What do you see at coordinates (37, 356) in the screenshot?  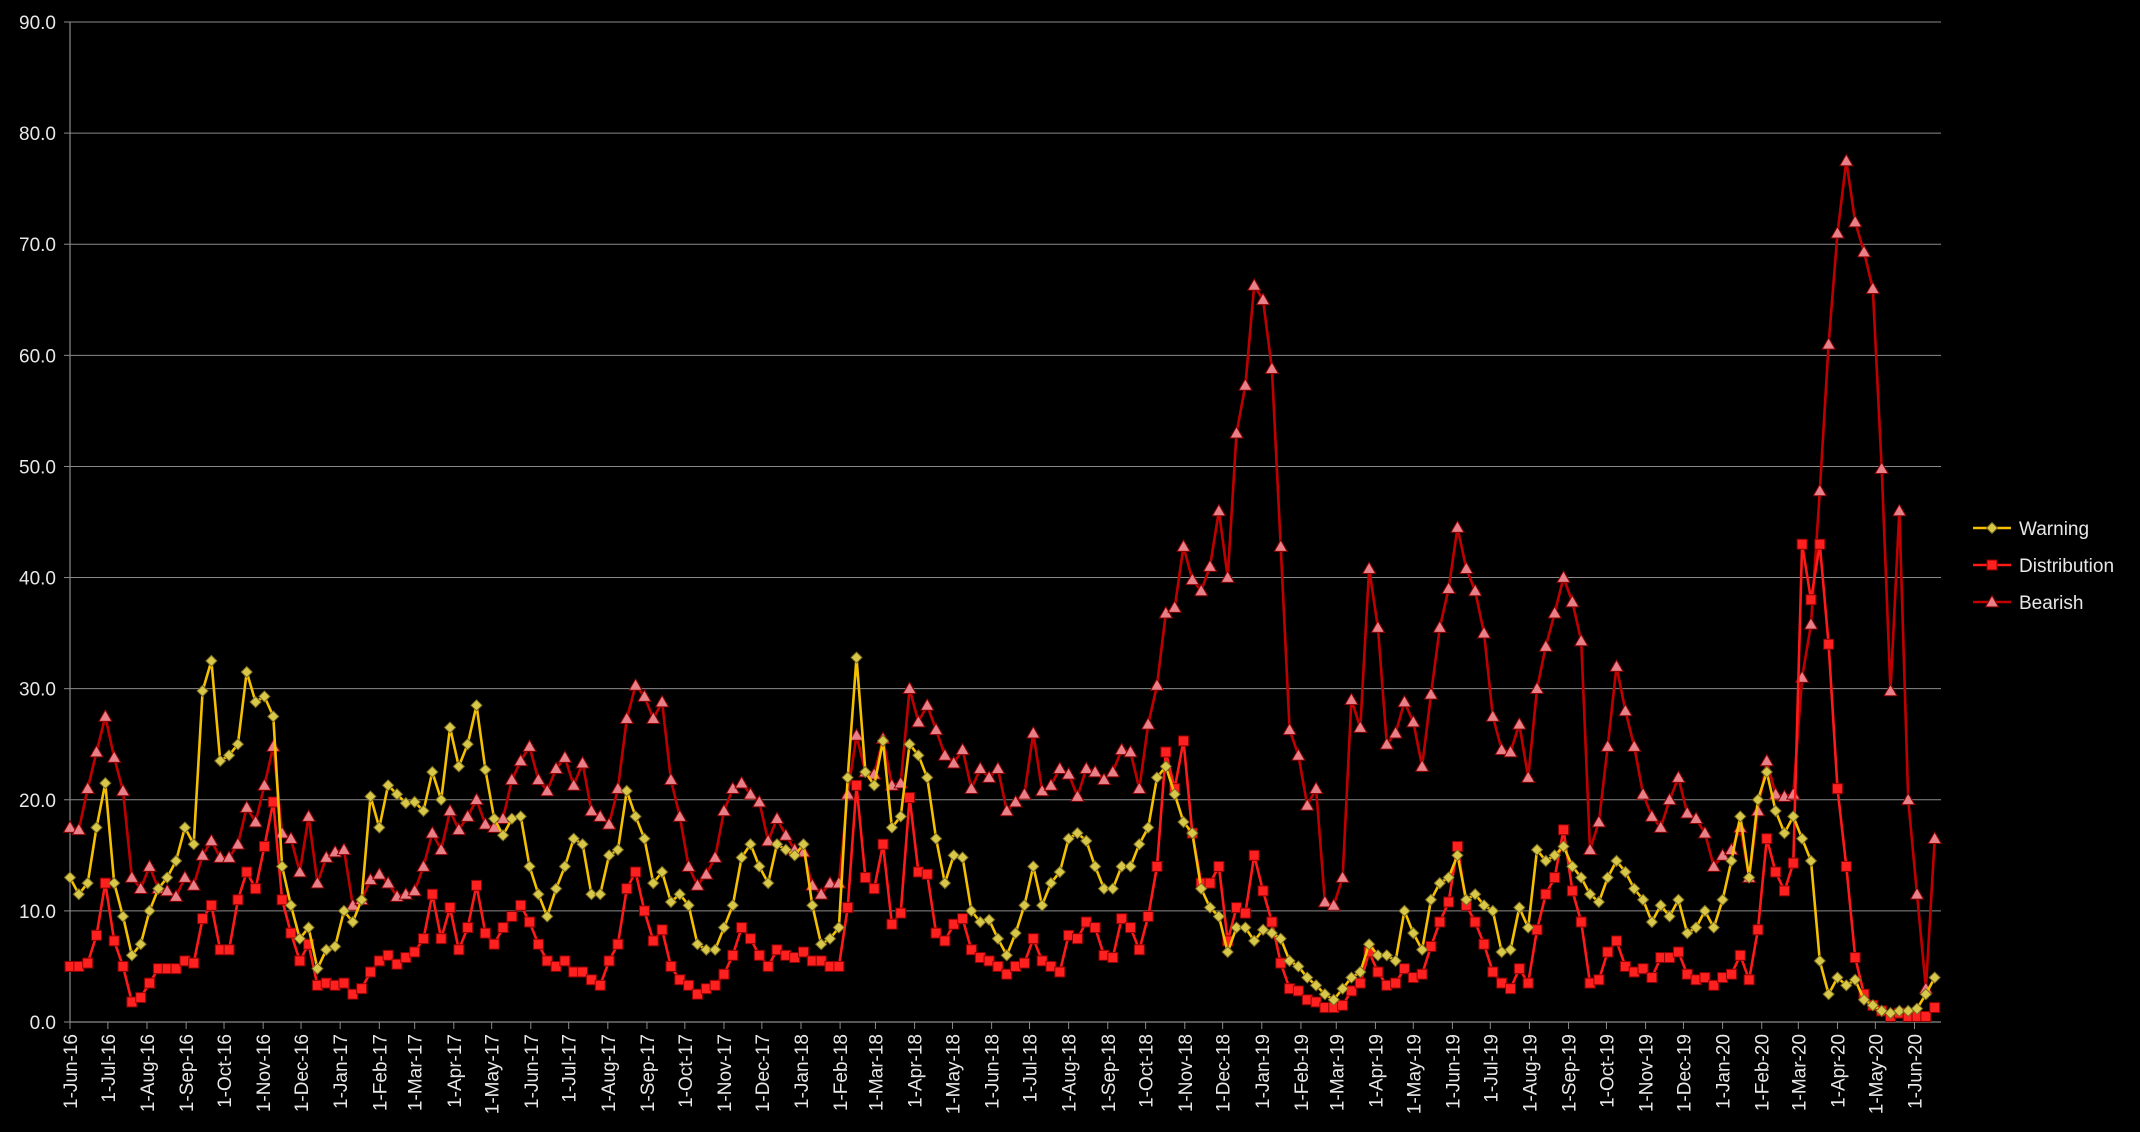 I see `y-tick-label: 60.0` at bounding box center [37, 356].